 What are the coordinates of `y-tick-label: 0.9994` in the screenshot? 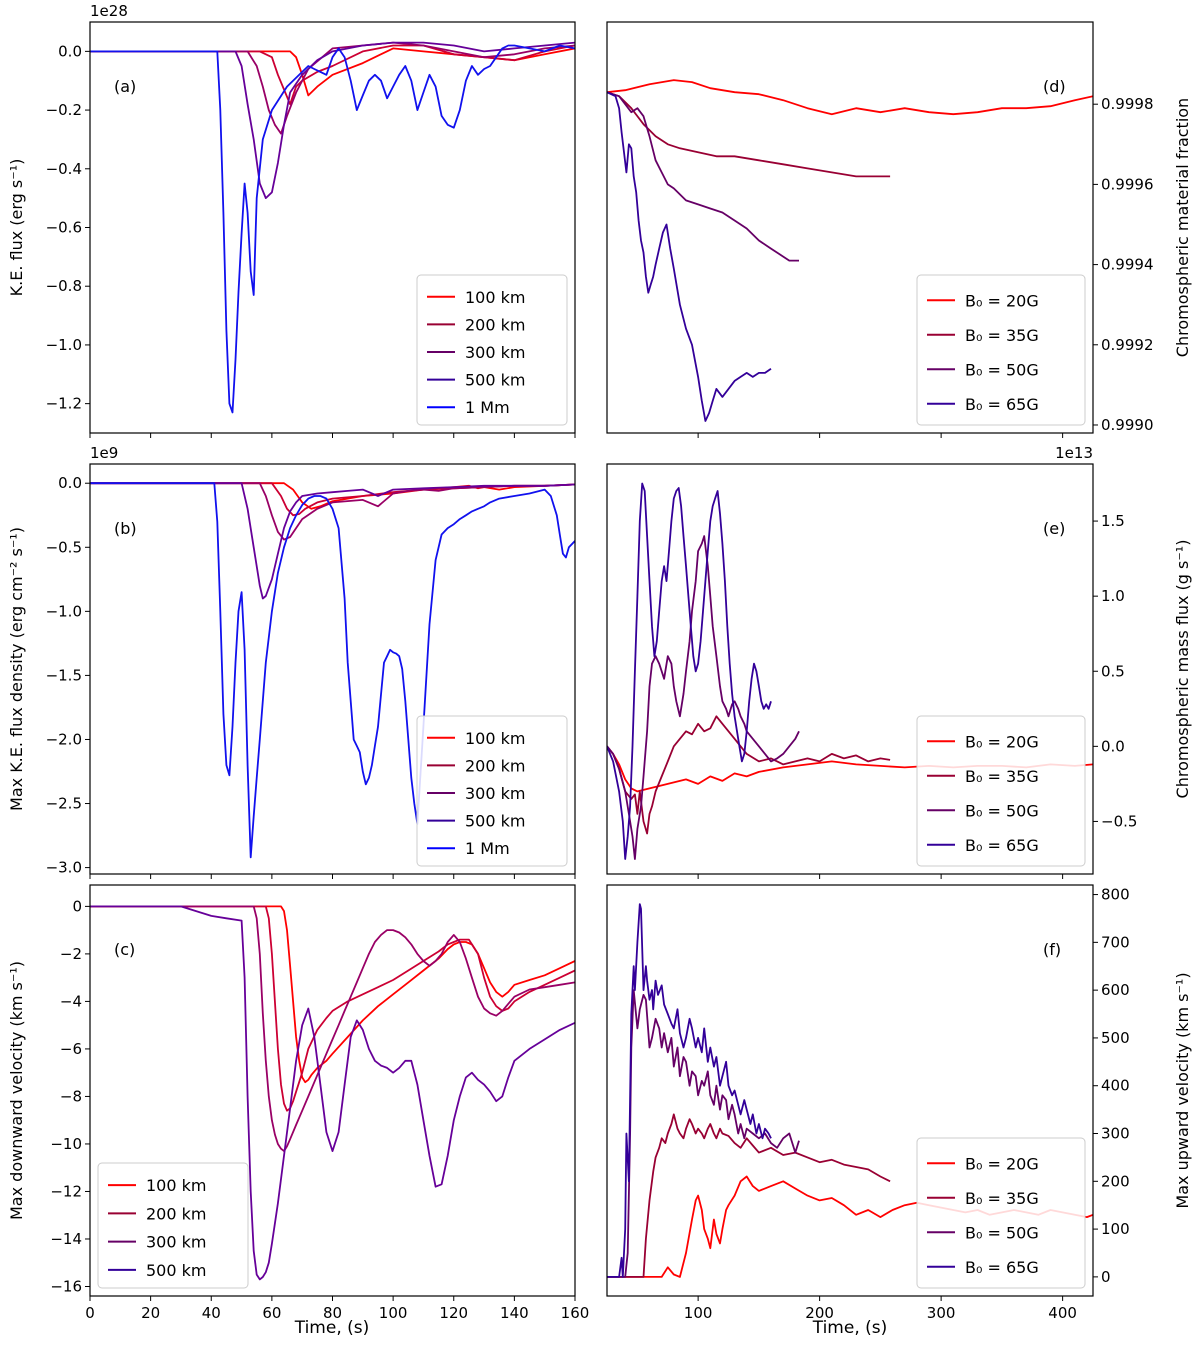 It's located at (1127, 265).